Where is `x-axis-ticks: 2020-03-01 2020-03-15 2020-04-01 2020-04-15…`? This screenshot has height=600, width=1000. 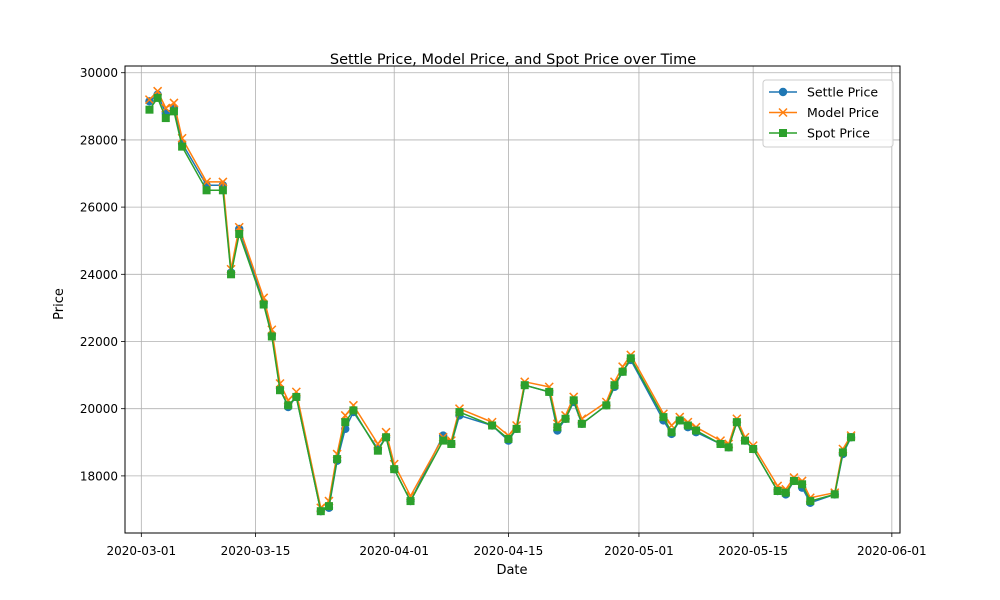
x-axis-ticks: 2020-03-01 2020-03-15 2020-04-01 2020-04-15… is located at coordinates (516, 545).